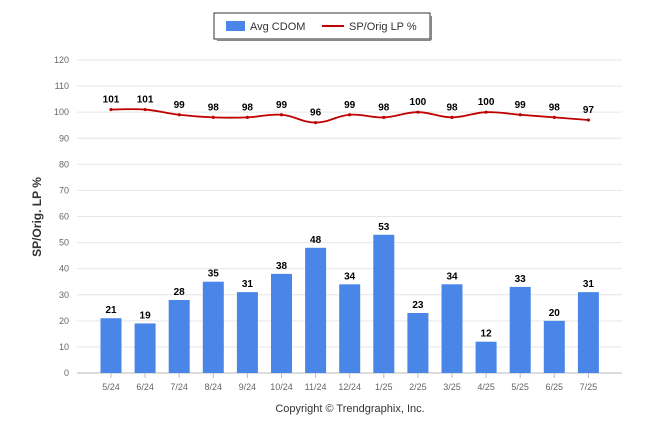 The height and width of the screenshot is (434, 646). I want to click on line-labels: 101 101 99 98 98 99 96 99 98 100 98 100 99 98 97, so click(349, 107).